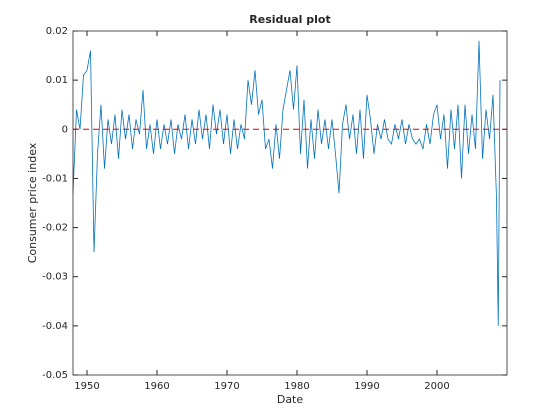 The width and height of the screenshot is (560, 420). Describe the element at coordinates (86, 386) in the screenshot. I see `x-tick-label: 1950` at that location.